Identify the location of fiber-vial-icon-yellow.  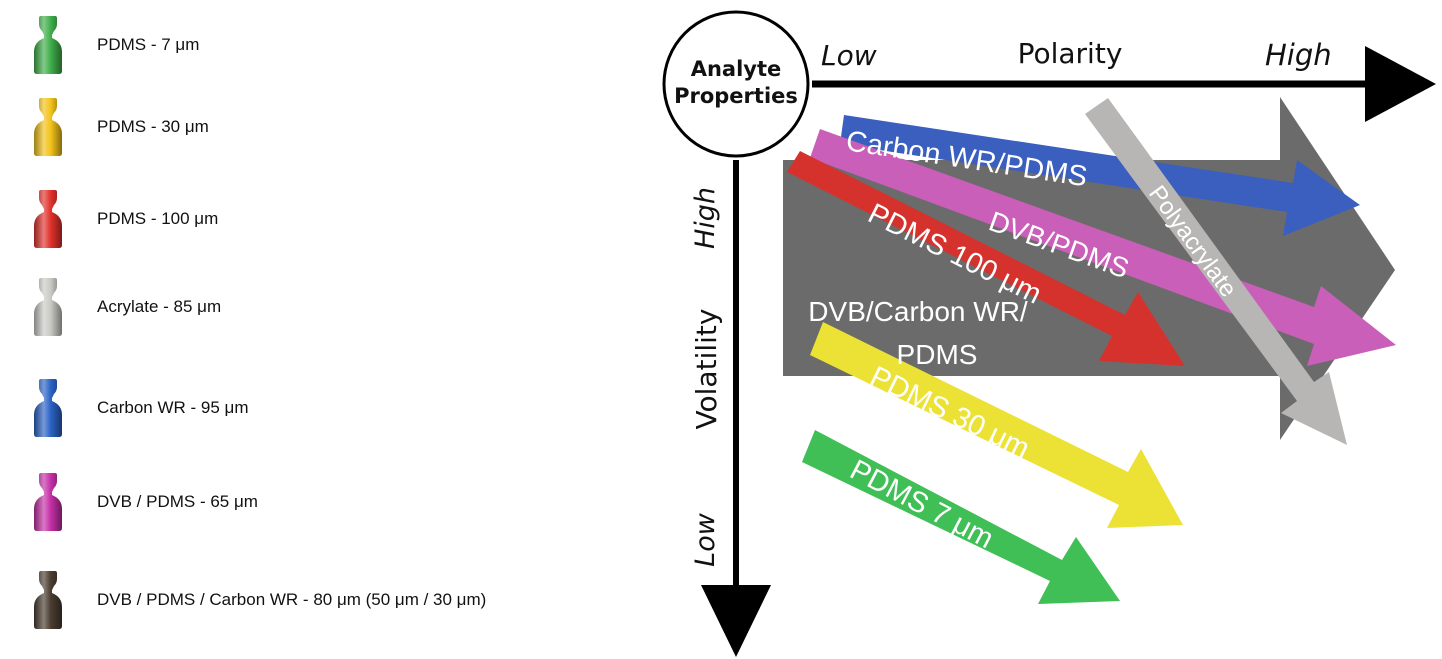
(48, 127).